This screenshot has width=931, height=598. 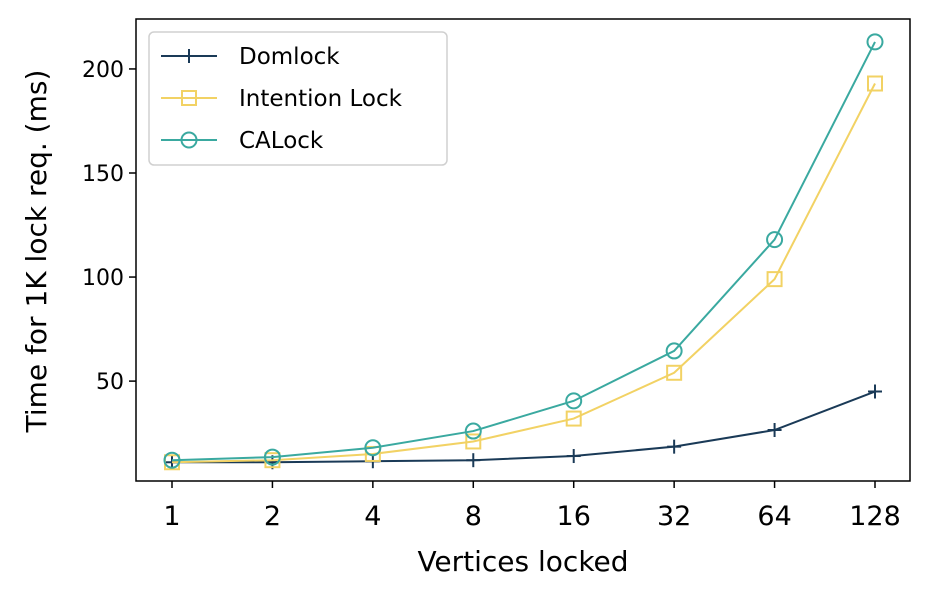 I want to click on y-axis: 50 100 150 200, so click(x=109, y=226).